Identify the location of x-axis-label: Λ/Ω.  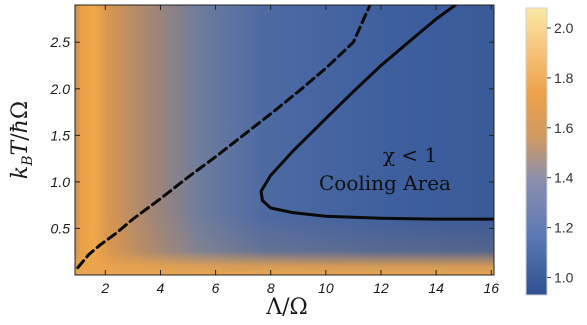
(286, 307).